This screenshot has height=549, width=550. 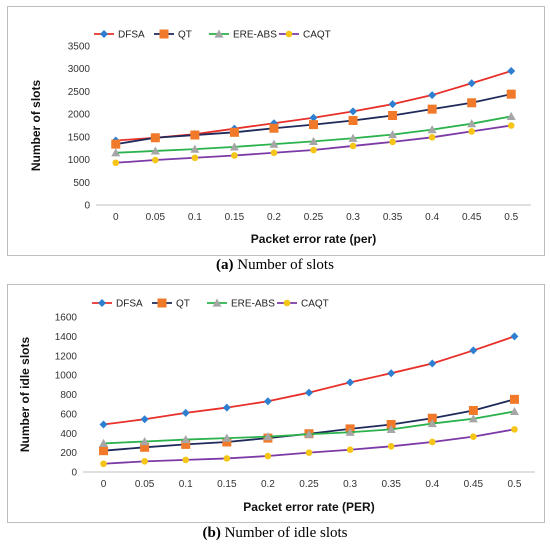 What do you see at coordinates (285, 265) in the screenshot?
I see `caption-text: Number of slots` at bounding box center [285, 265].